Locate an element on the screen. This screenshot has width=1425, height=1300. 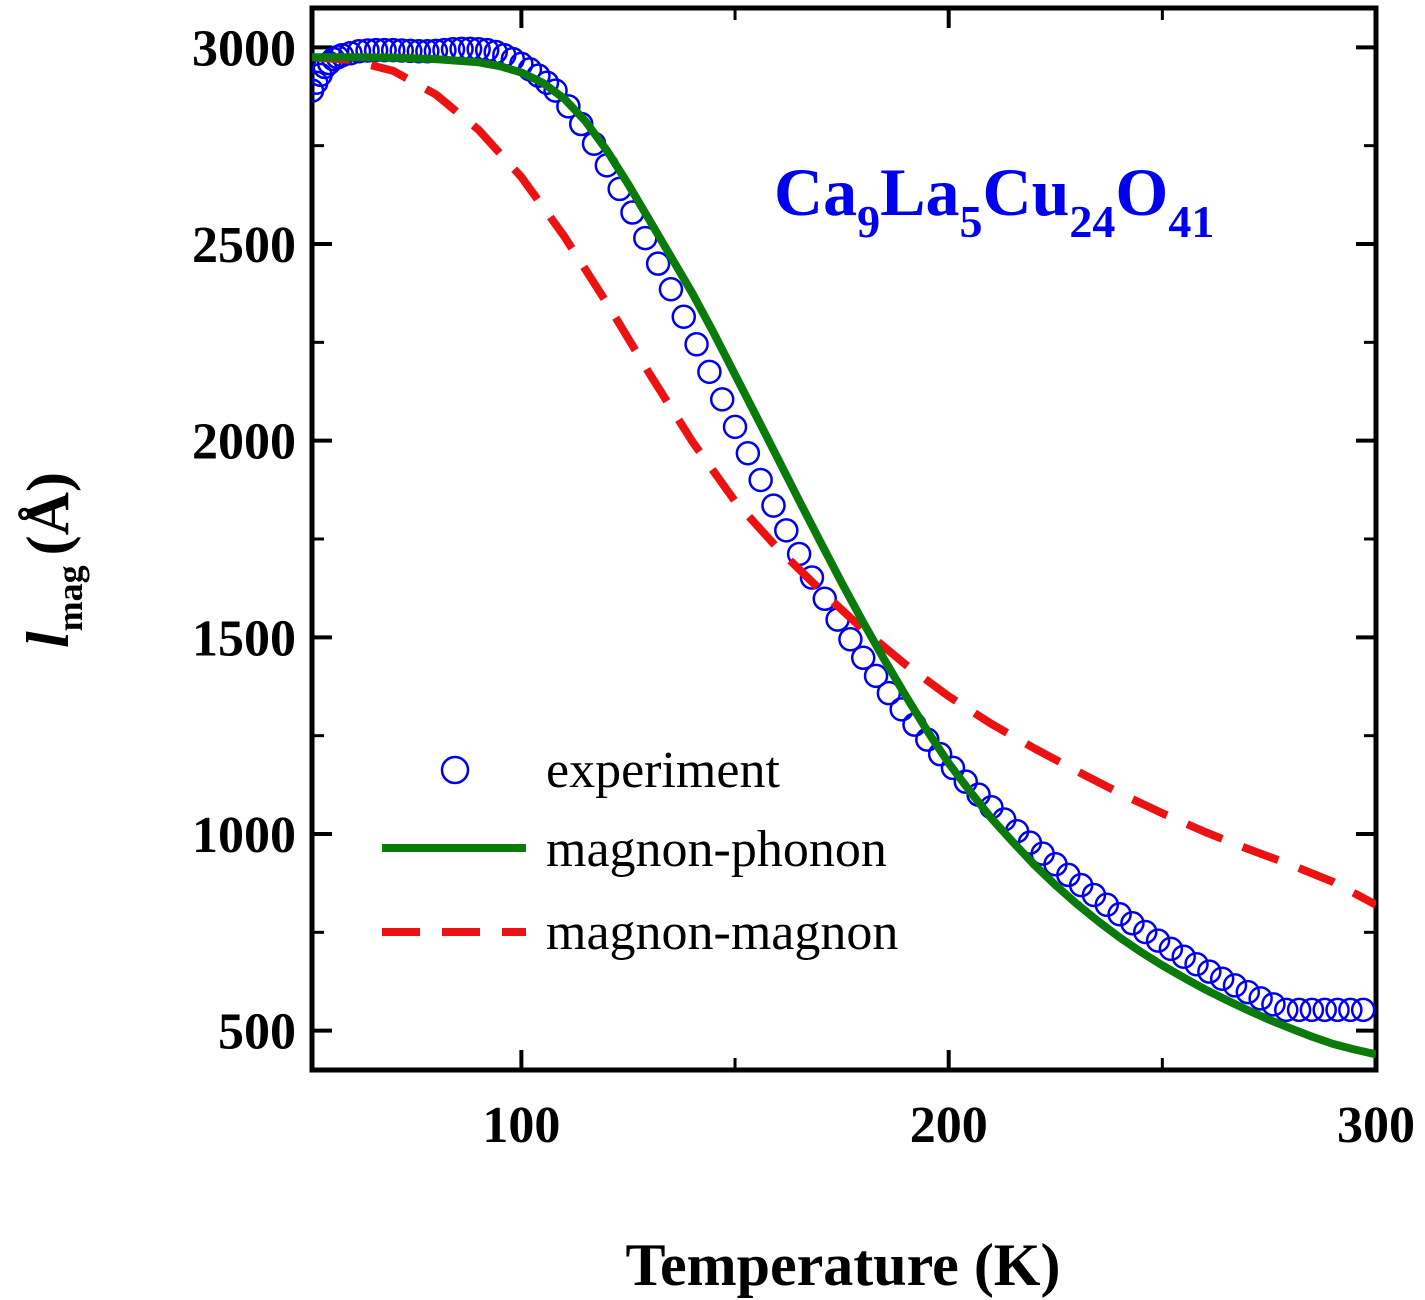
y-tick-label: 1000 is located at coordinates (244, 835).